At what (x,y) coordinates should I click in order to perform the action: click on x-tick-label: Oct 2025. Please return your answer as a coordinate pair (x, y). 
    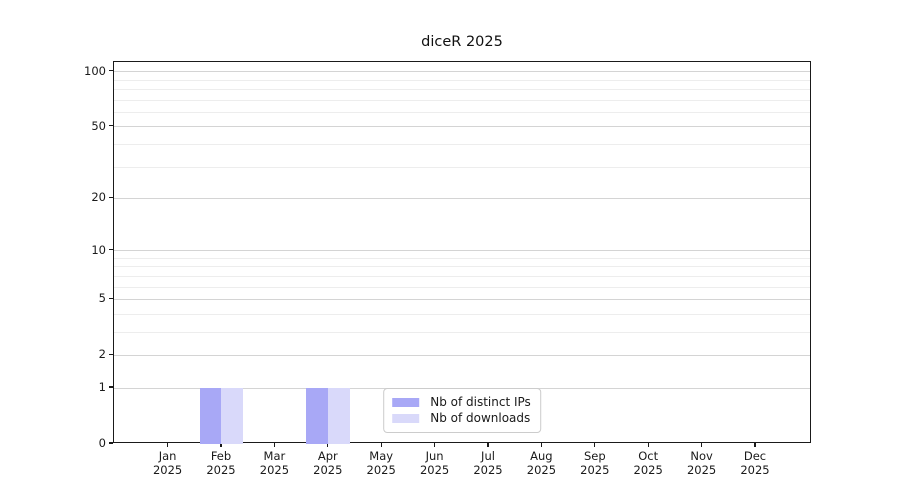
    Looking at the image, I should click on (648, 463).